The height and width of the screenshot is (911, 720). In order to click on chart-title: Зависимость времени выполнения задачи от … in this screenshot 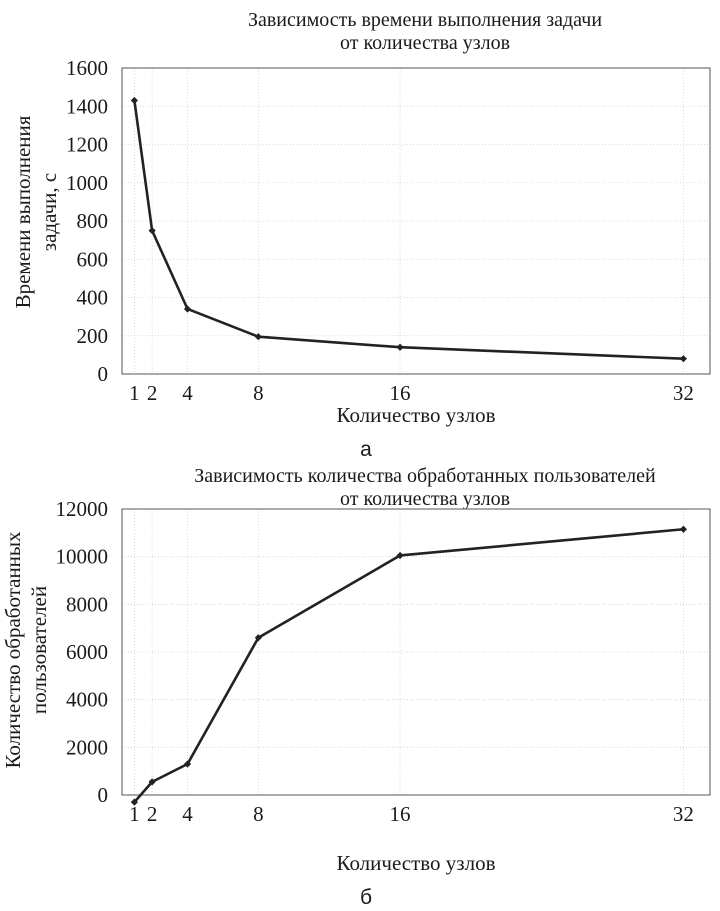, I will do `click(425, 31)`.